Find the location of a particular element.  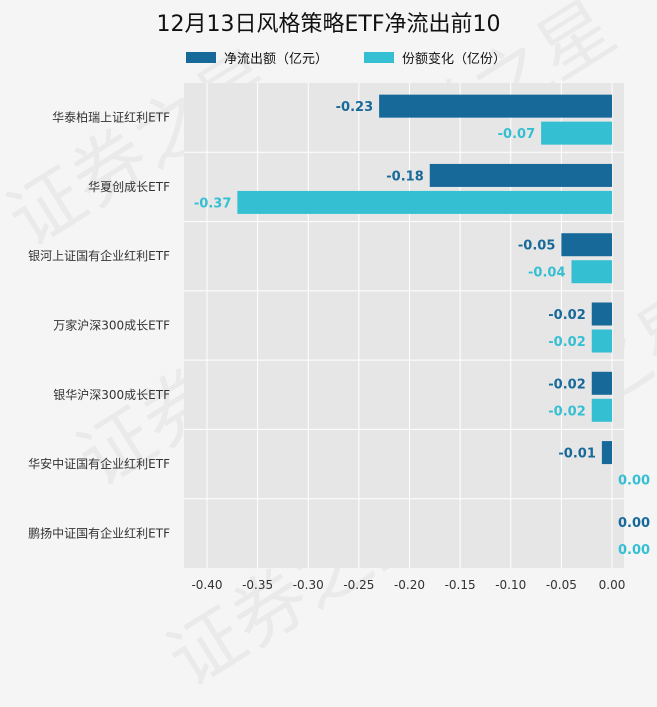

data-label: -0.05 is located at coordinates (536, 246).